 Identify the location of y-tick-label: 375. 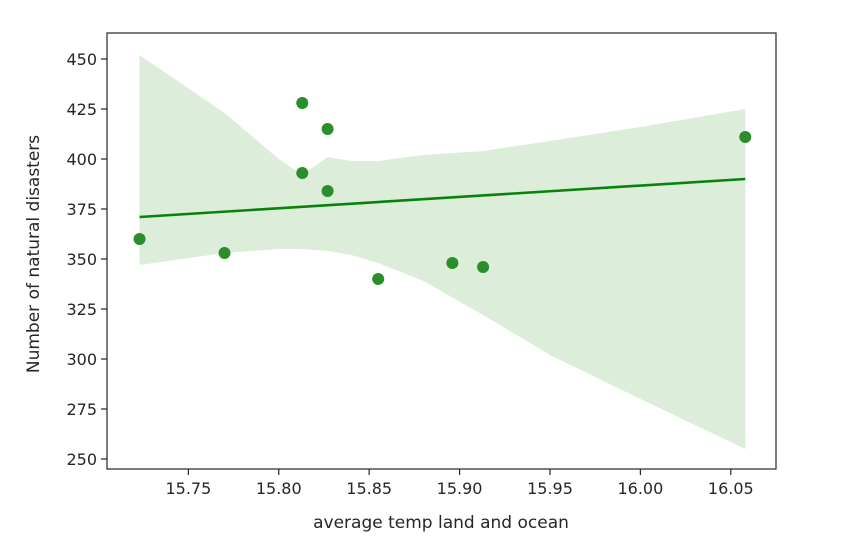
(81, 209).